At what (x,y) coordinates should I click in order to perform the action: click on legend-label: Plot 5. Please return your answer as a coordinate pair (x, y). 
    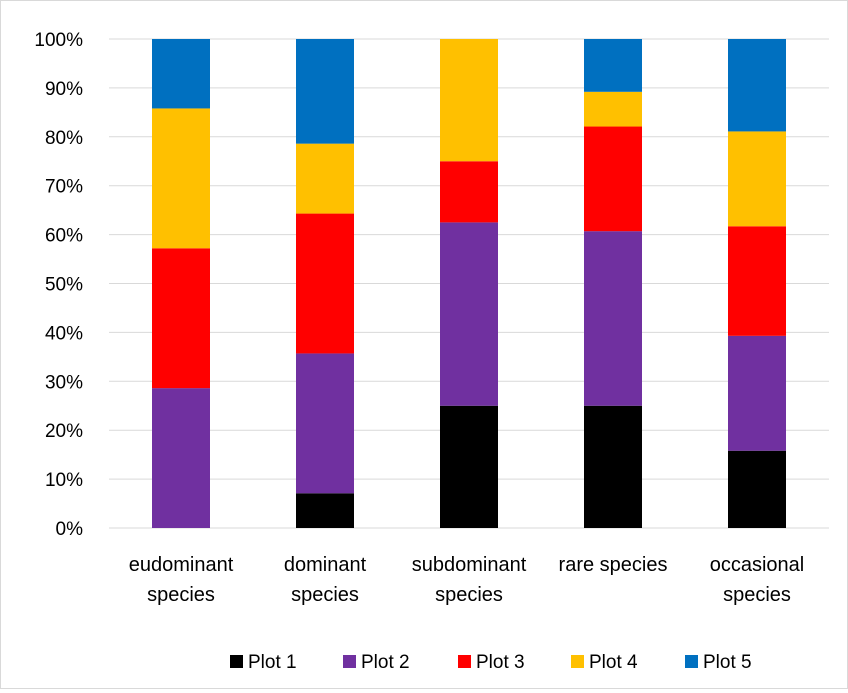
    Looking at the image, I should click on (727, 662).